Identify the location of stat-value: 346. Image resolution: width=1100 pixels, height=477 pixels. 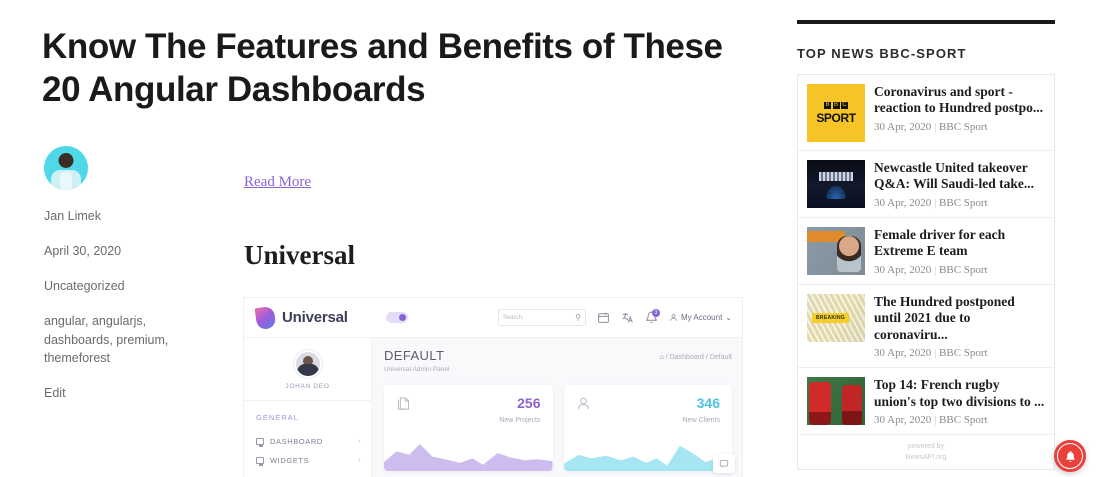
(708, 403).